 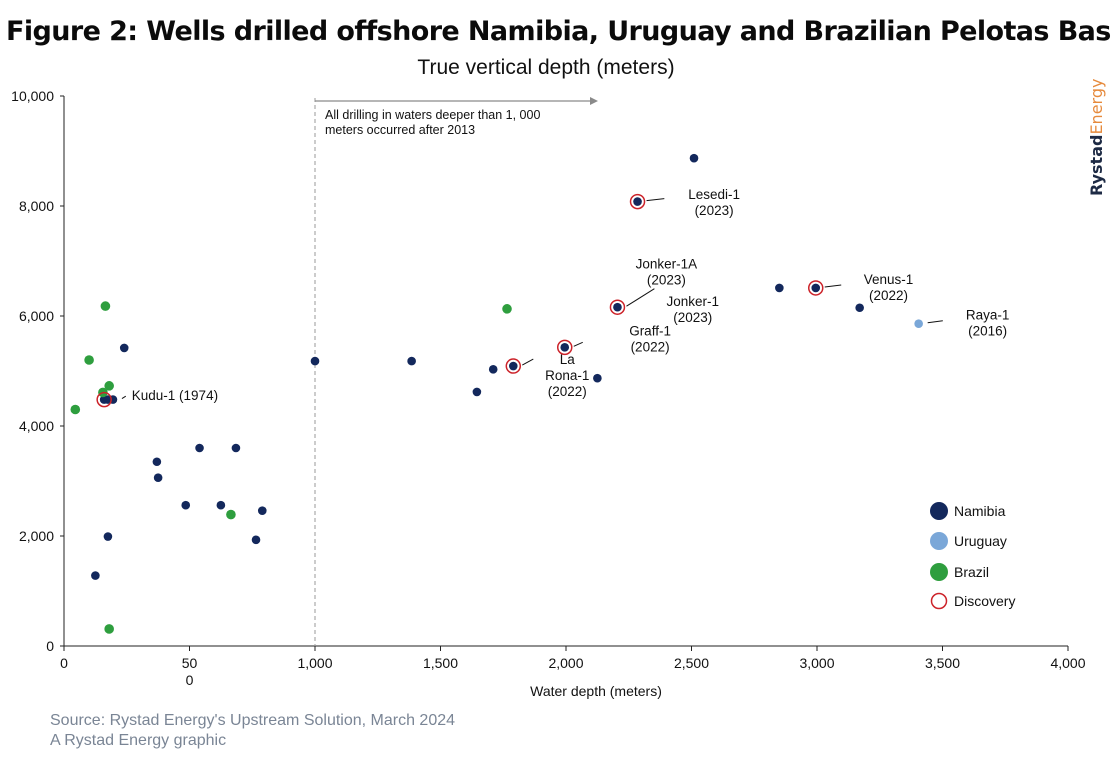 What do you see at coordinates (36, 536) in the screenshot?
I see `y-tick-label: 2,000` at bounding box center [36, 536].